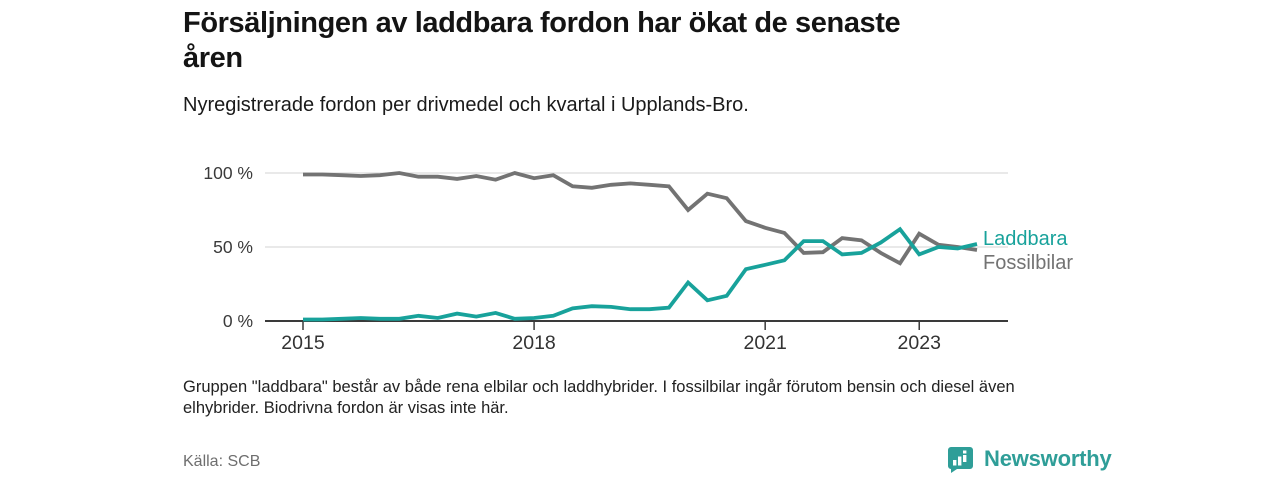 The height and width of the screenshot is (480, 1280). Describe the element at coordinates (764, 343) in the screenshot. I see `x-axis-label: 2021` at that location.